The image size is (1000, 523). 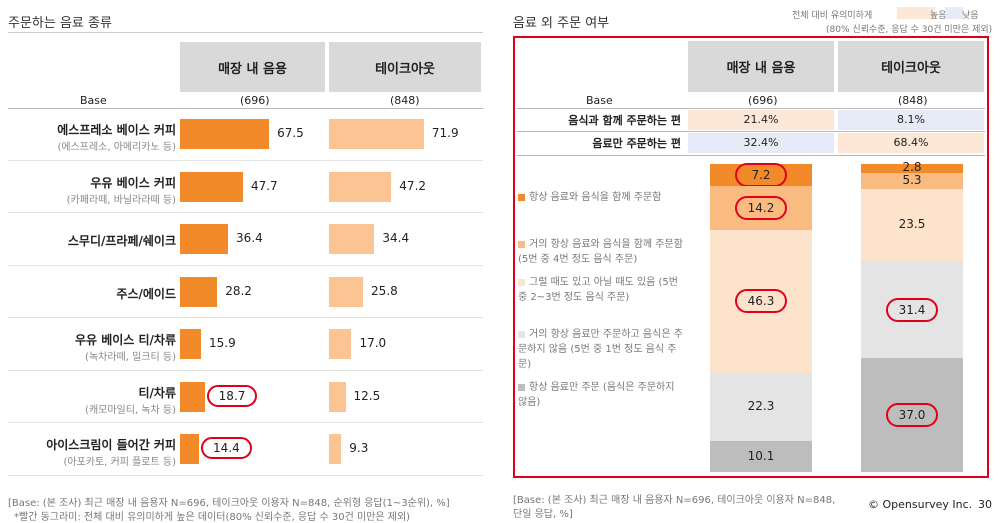 I want to click on value-label-takeout: 34.4, so click(x=396, y=238).